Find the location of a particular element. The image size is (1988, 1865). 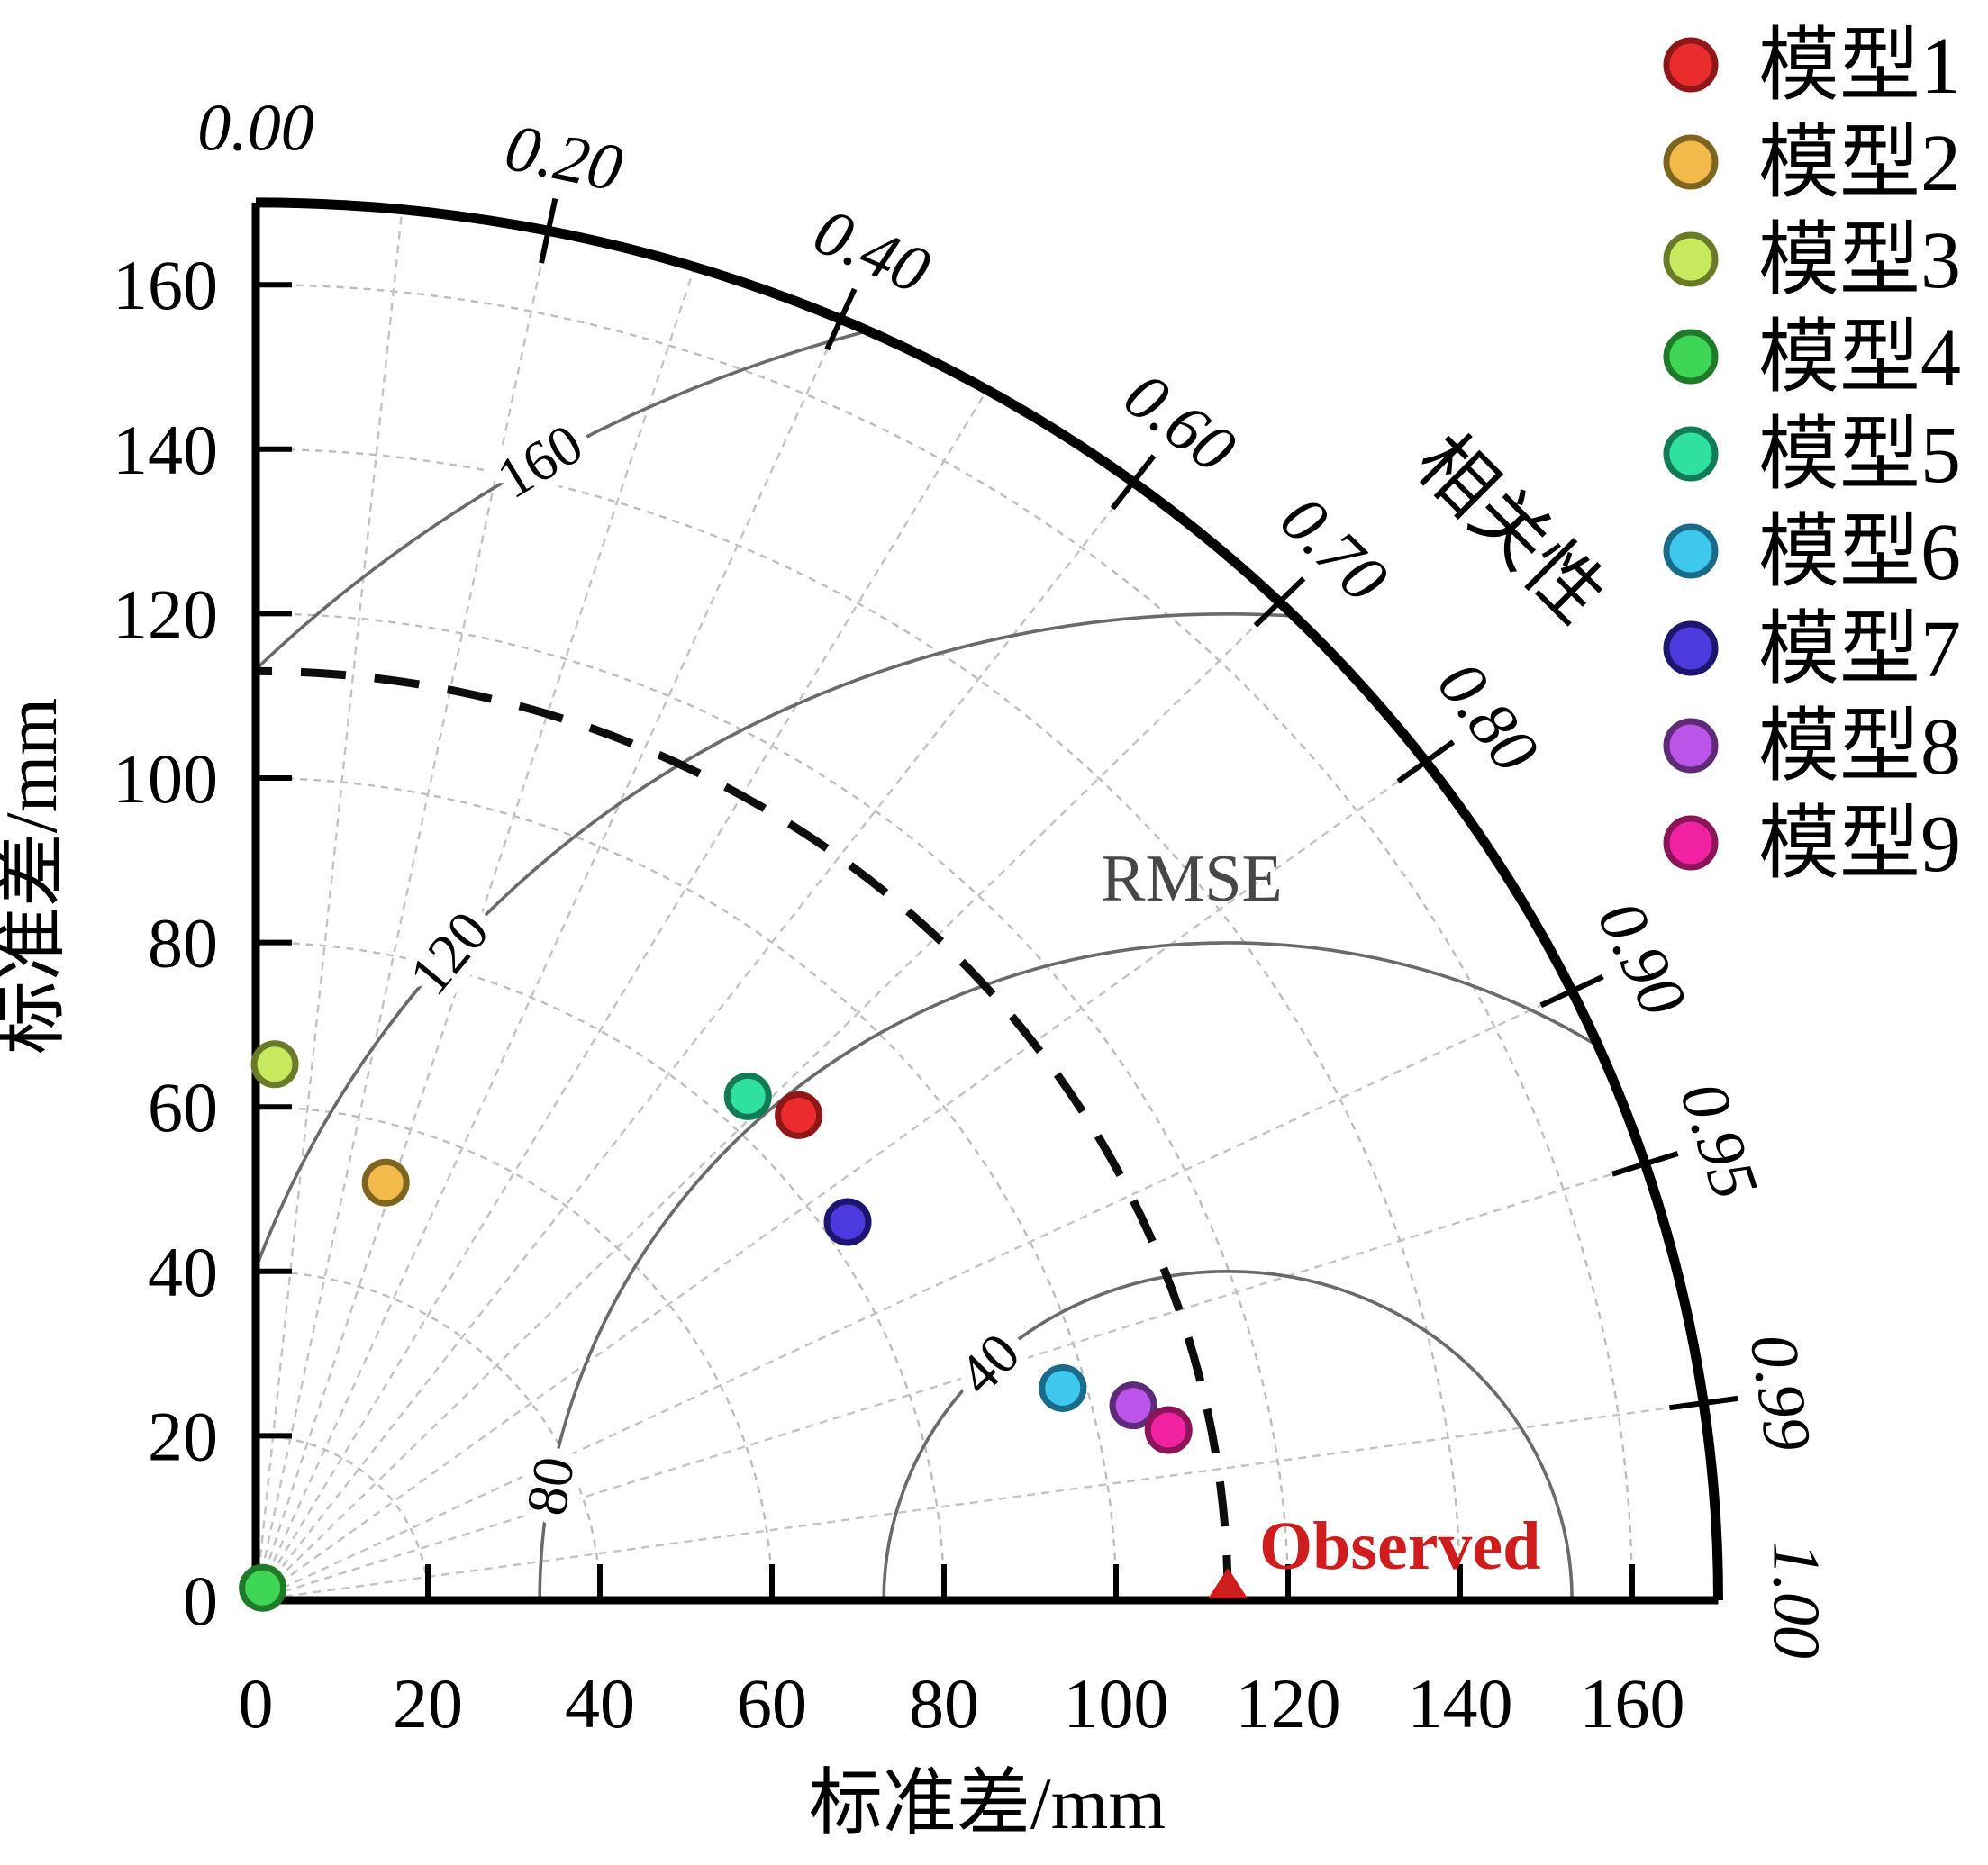

correlation-tick-label: 0.80 is located at coordinates (1488, 717).